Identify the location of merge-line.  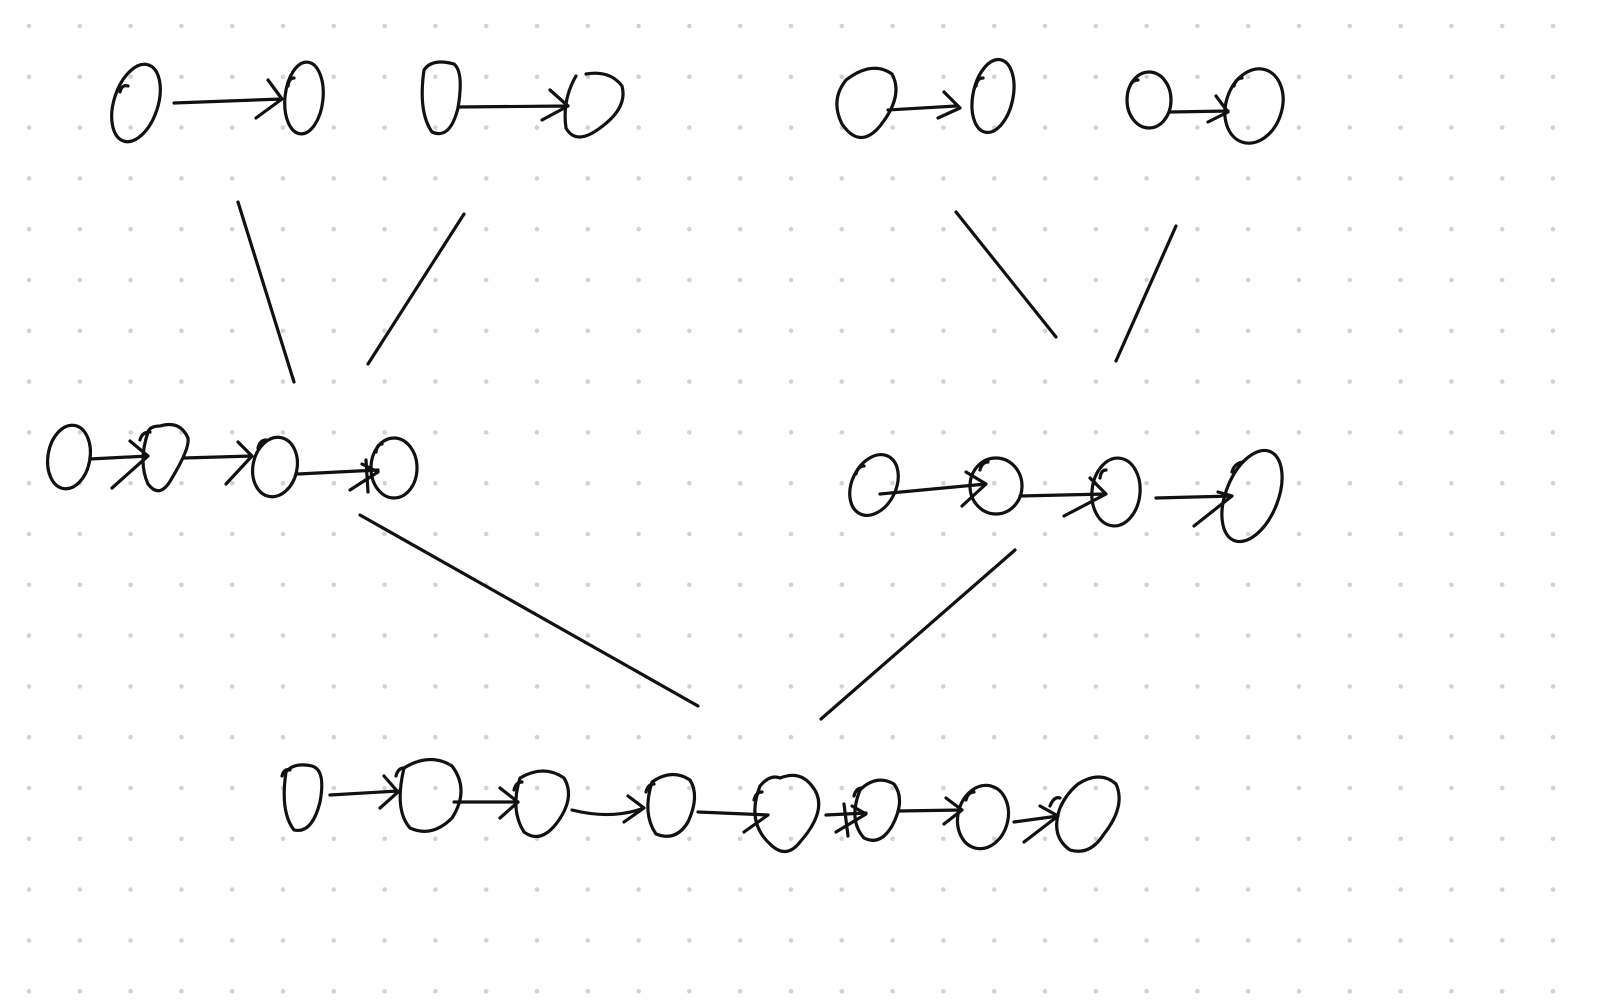
(1146, 293).